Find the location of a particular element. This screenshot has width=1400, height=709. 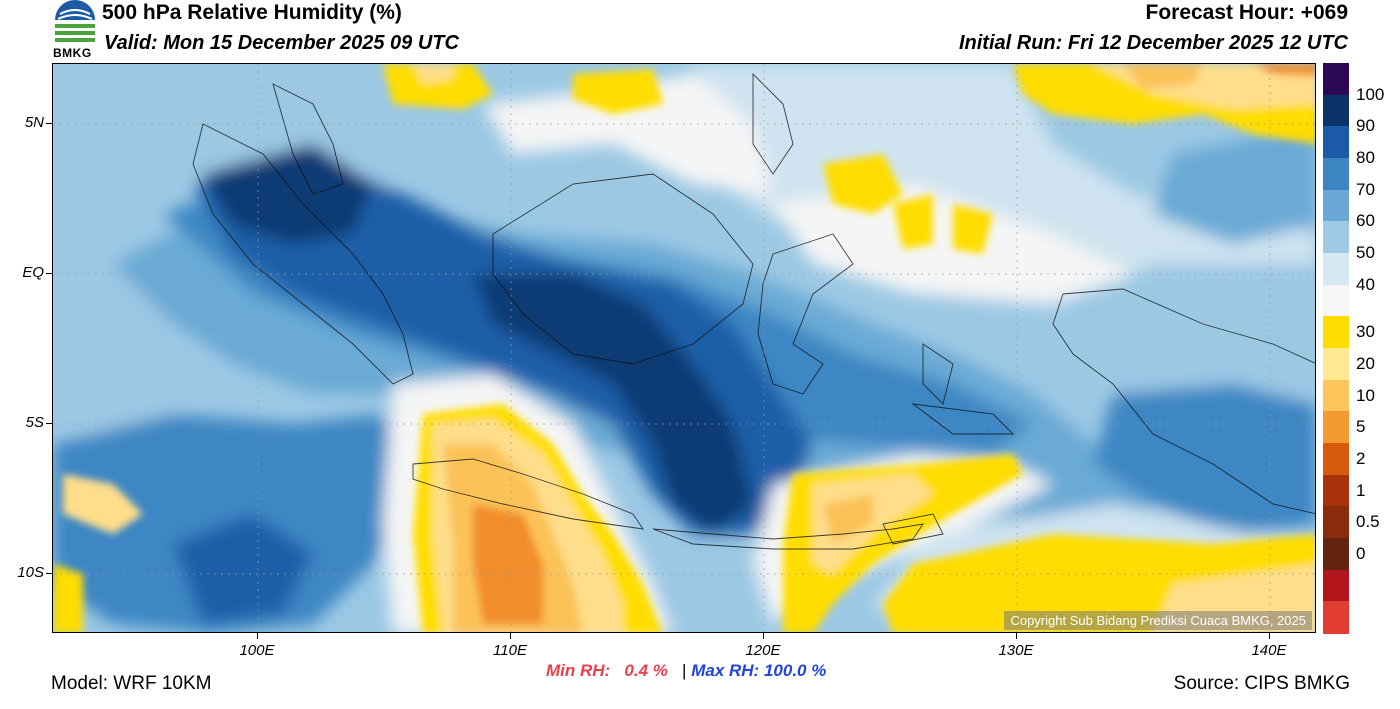

rh-stats: Min RH: 0.4 % | Max RH: 100.0 % is located at coordinates (686, 671).